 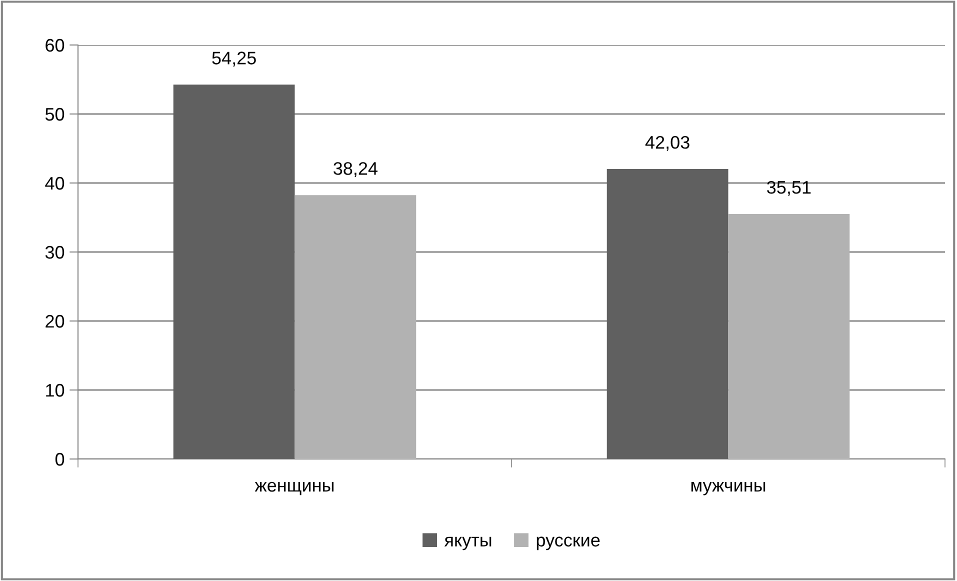 I want to click on y-tick-label: 10, so click(x=55, y=390).